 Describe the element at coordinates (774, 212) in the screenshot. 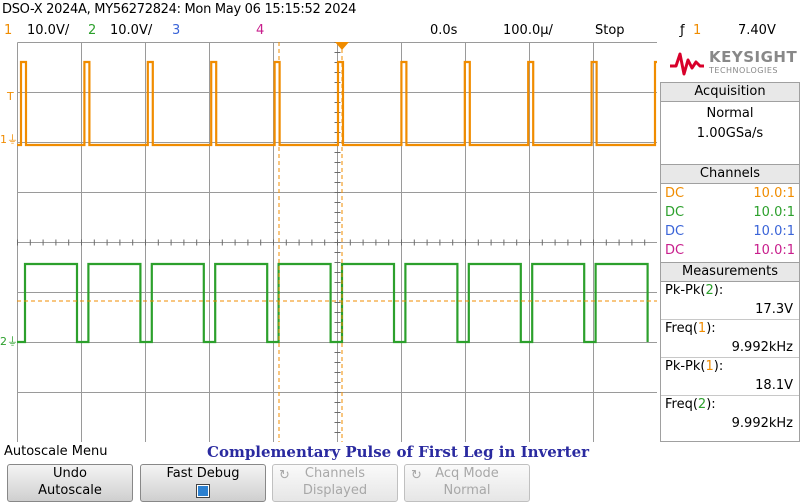

I see `ch2-probe: 10.0:1` at that location.